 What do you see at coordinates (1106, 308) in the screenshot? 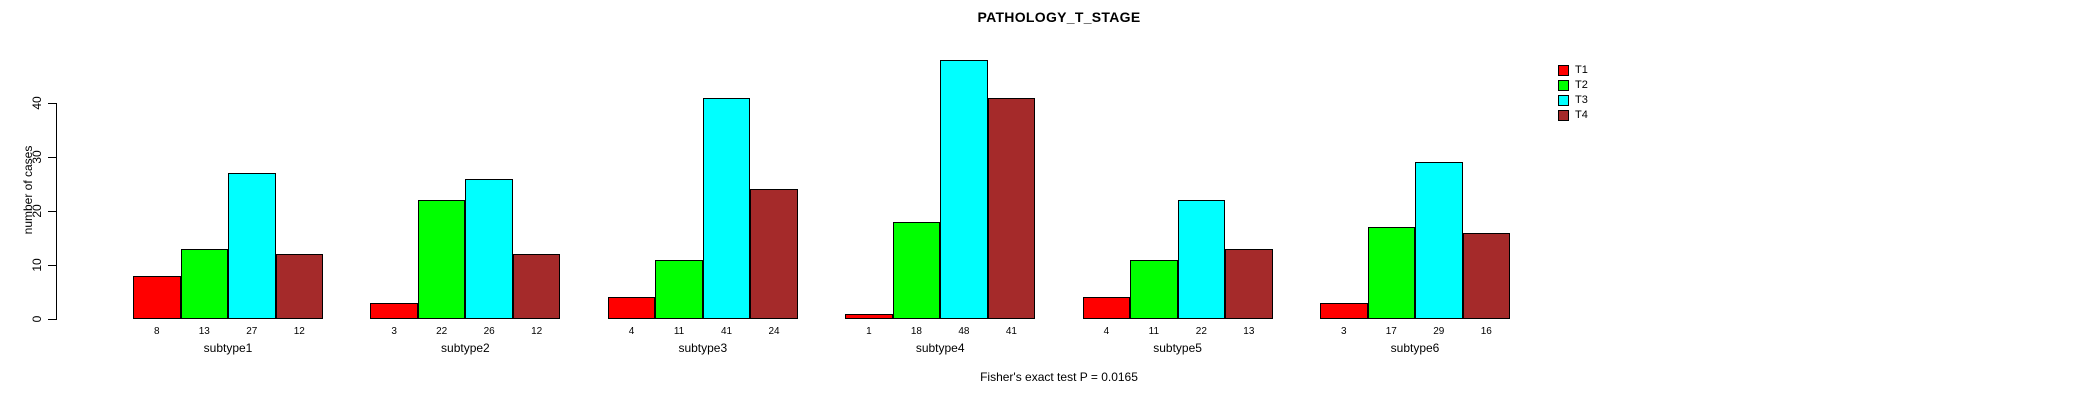
I see `bar-t1-subtype5` at bounding box center [1106, 308].